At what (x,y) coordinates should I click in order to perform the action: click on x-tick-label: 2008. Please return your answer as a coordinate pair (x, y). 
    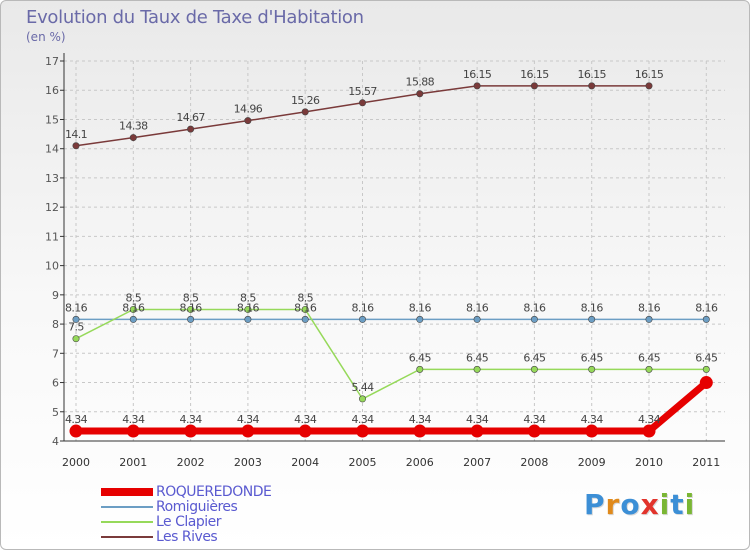
    Looking at the image, I should click on (534, 462).